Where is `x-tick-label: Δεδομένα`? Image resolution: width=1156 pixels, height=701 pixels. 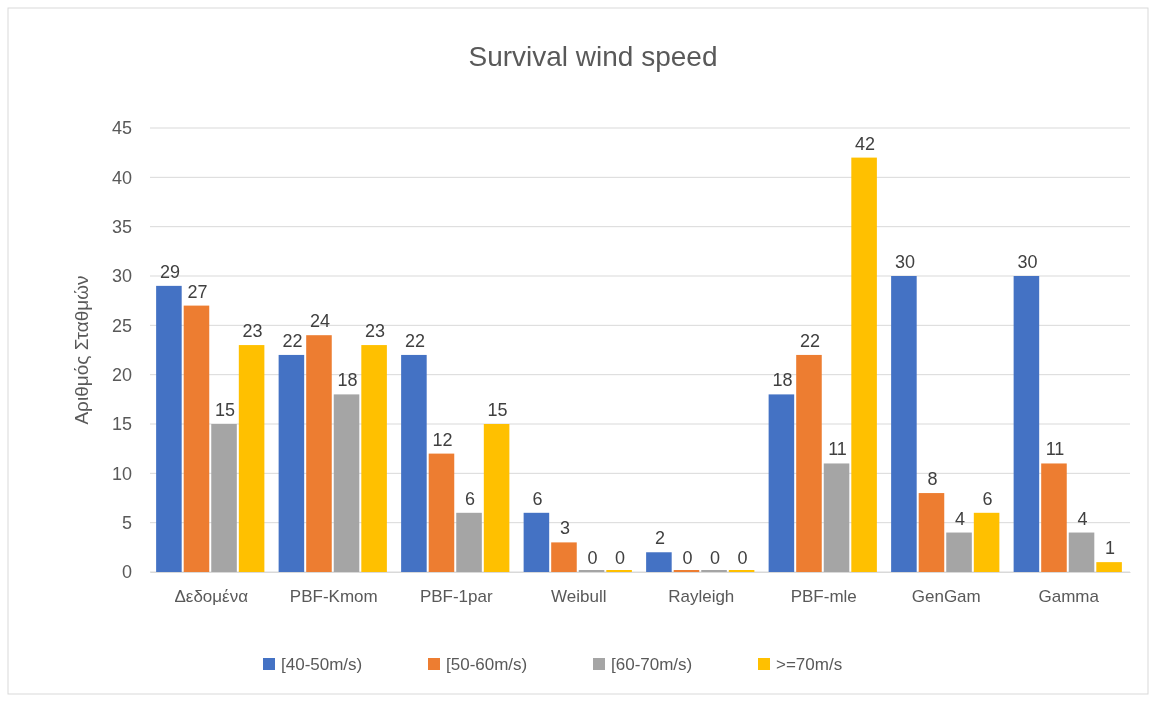
x-tick-label: Δεδομένα is located at coordinates (211, 597).